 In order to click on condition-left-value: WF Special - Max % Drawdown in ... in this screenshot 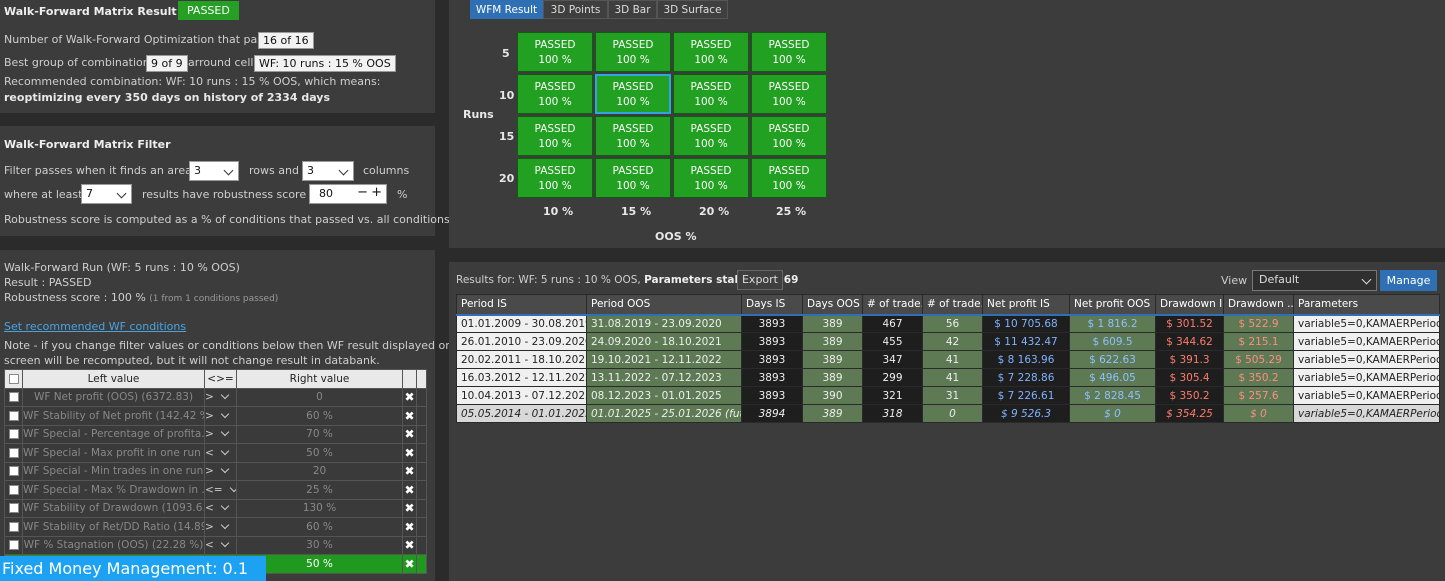, I will do `click(113, 490)`.